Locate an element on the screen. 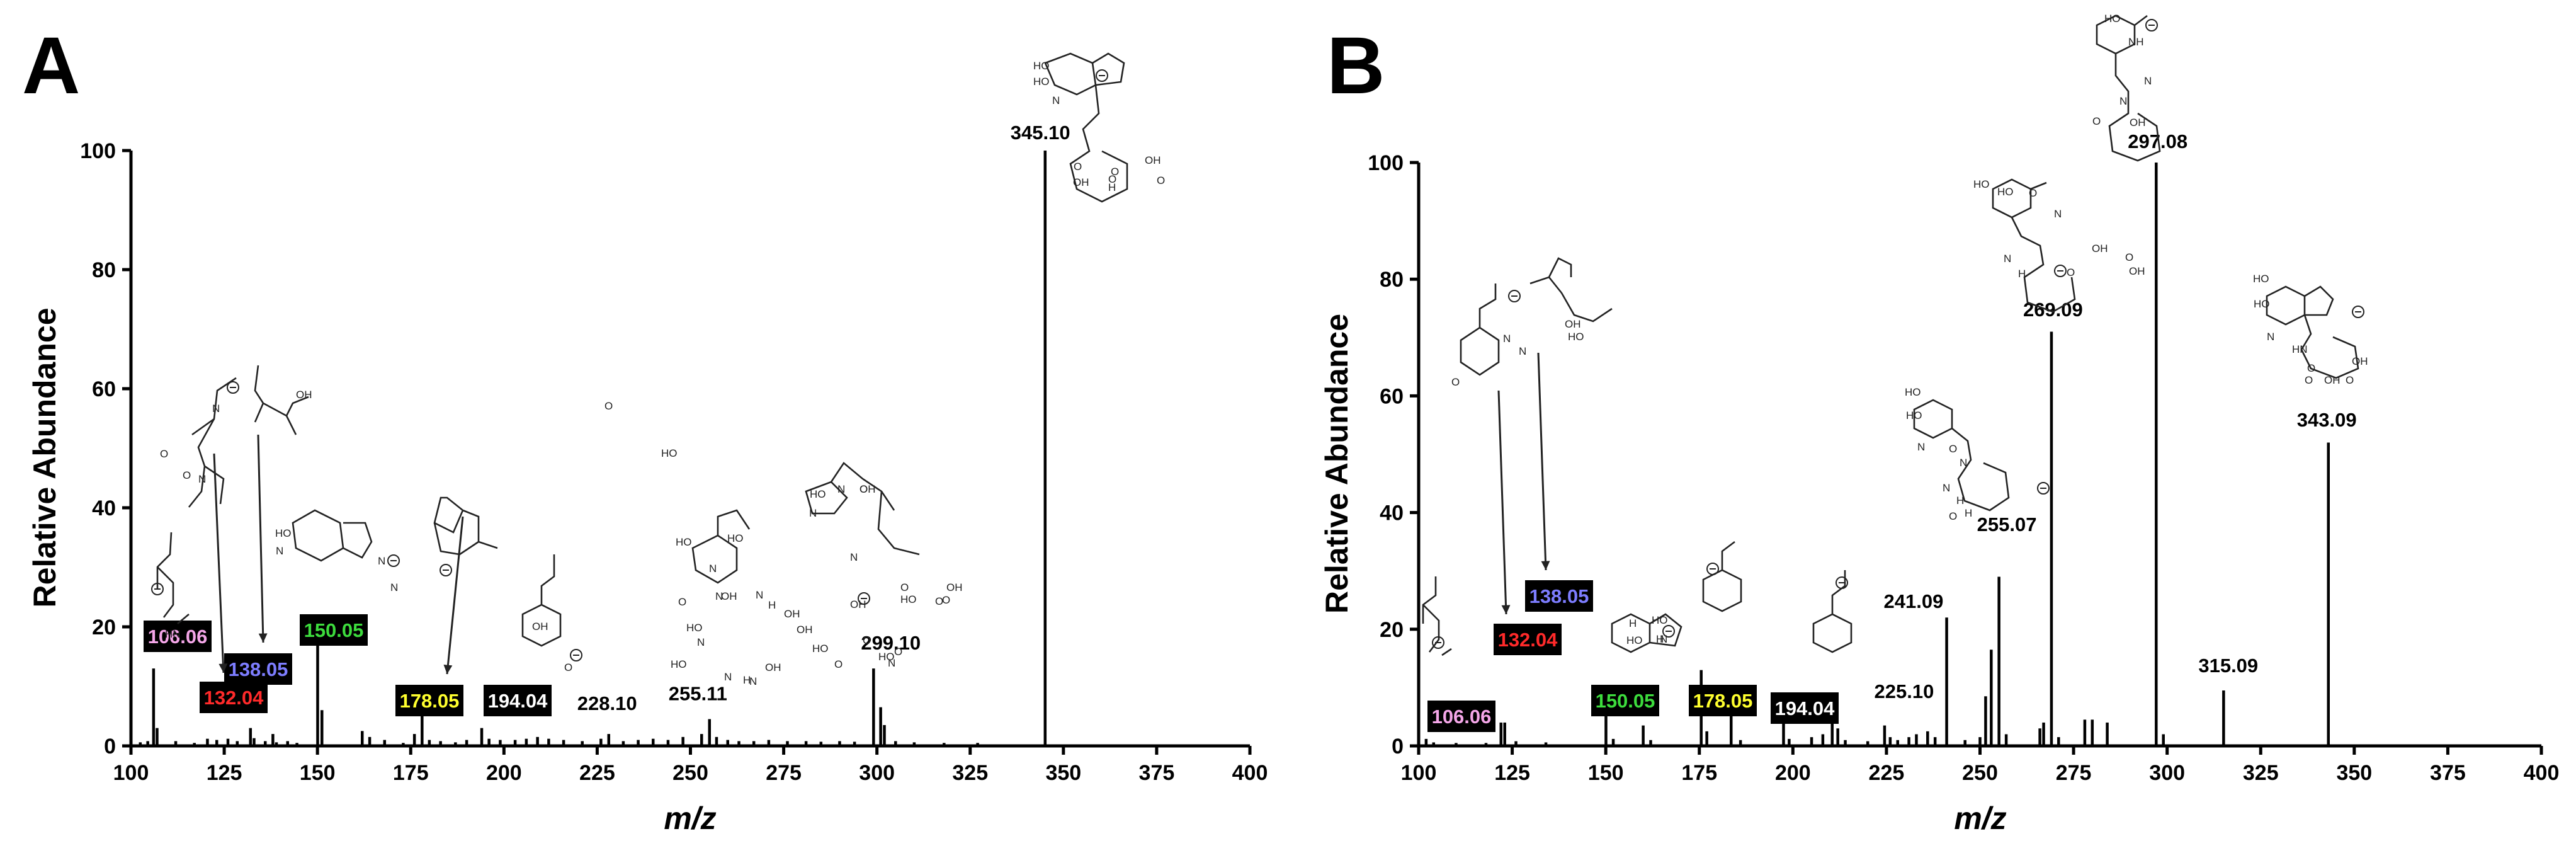 The height and width of the screenshot is (853, 2576). y-axis-title: Relative Abundance is located at coordinates (44, 457).